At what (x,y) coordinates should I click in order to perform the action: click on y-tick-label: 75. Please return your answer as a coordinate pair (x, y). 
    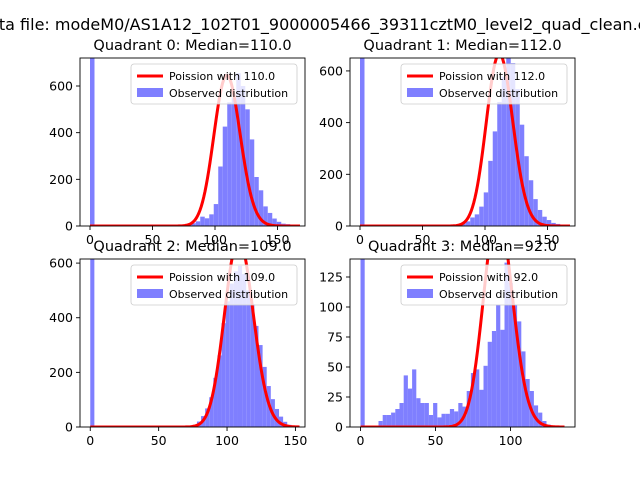
    Looking at the image, I should click on (335, 337).